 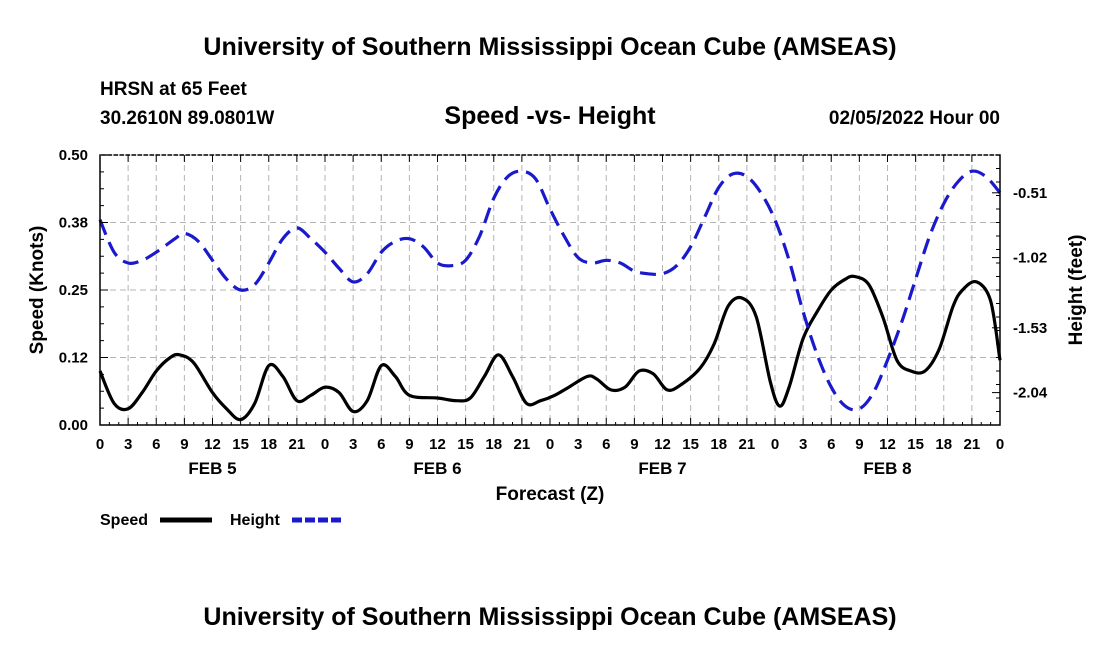 What do you see at coordinates (255, 520) in the screenshot?
I see `legend-height-label: Height` at bounding box center [255, 520].